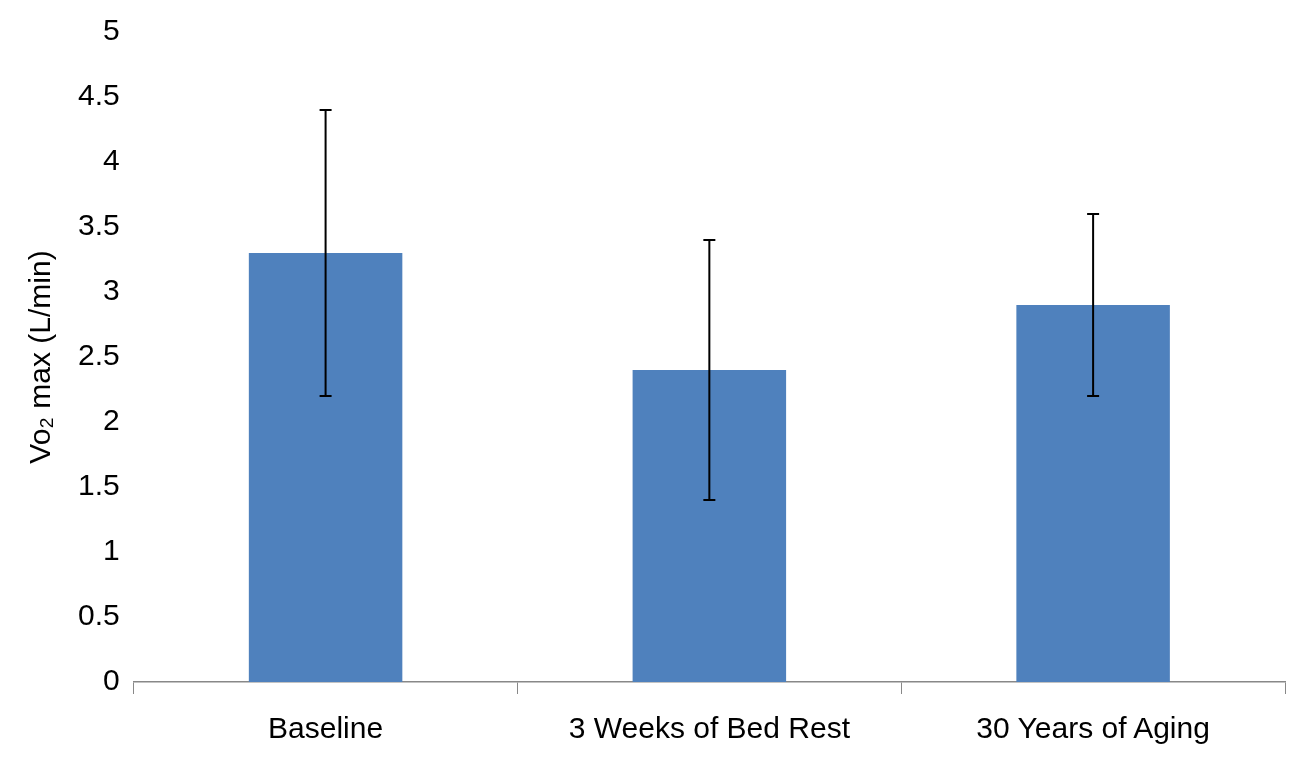 This screenshot has width=1299, height=766. Describe the element at coordinates (98, 615) in the screenshot. I see `y-tick-label: 0.5` at that location.